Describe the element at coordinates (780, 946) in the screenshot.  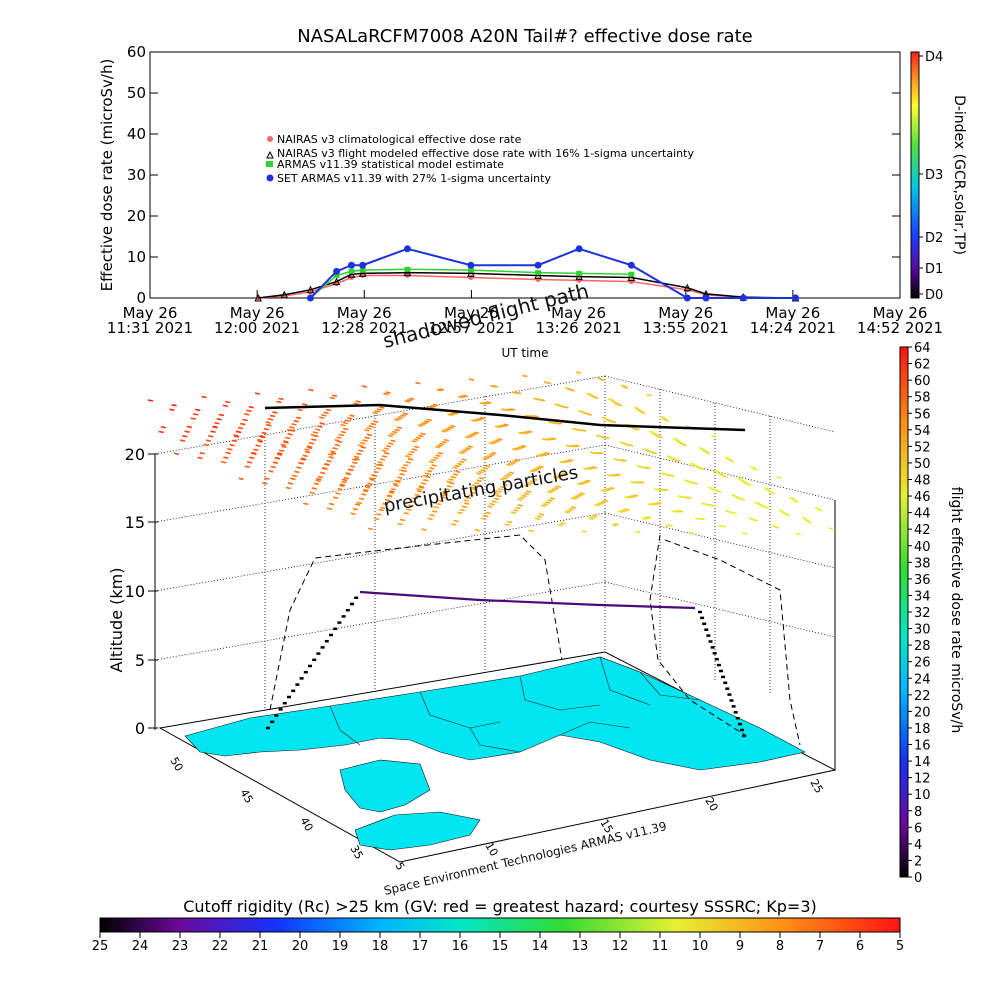
I see `rigidity-tick-label: 8` at that location.